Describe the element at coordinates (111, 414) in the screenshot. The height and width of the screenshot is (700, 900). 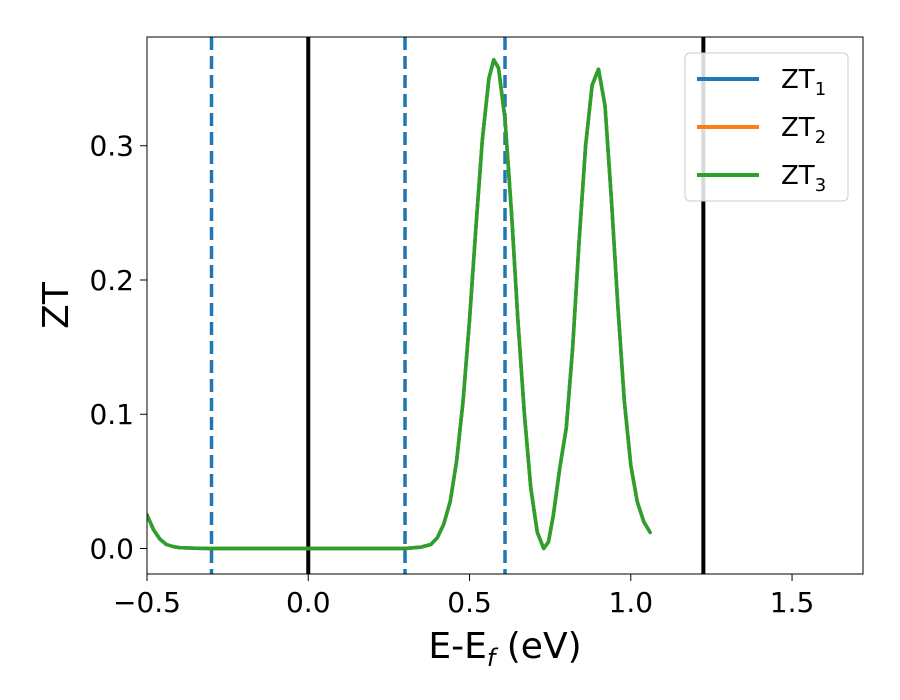
I see `y-tick-label-1: 0.1` at that location.